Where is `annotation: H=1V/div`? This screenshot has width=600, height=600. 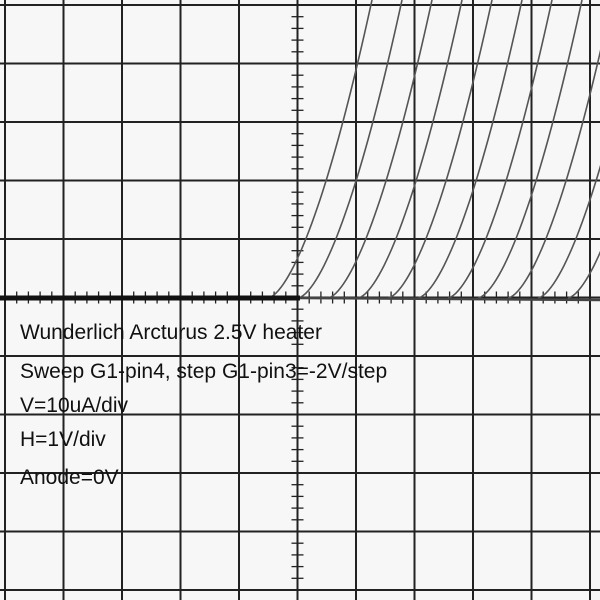
annotation: H=1V/div is located at coordinates (63, 439).